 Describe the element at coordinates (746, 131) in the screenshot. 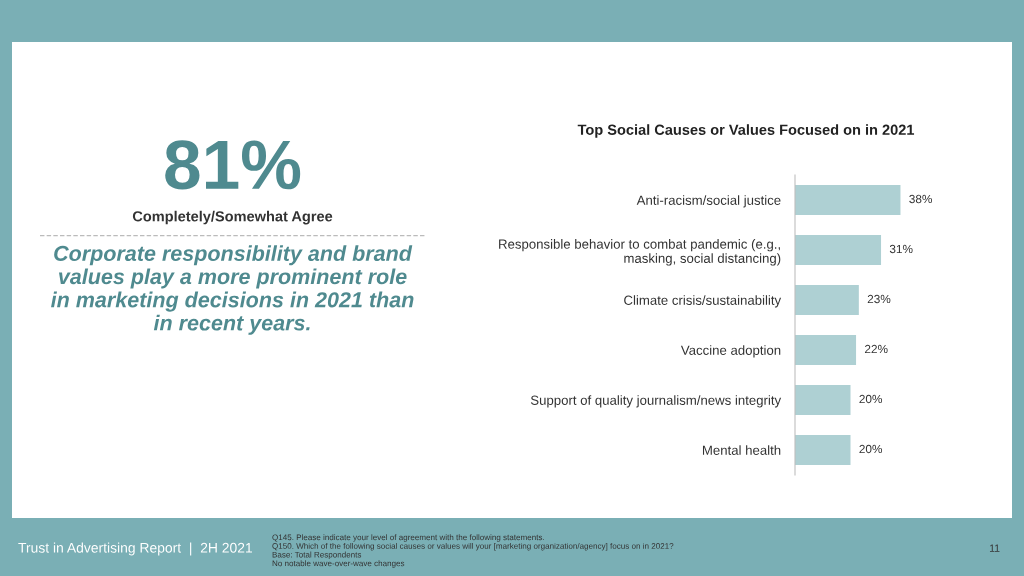

I see `chart-title: Top Social Causes or Values Focused on in 2021` at that location.